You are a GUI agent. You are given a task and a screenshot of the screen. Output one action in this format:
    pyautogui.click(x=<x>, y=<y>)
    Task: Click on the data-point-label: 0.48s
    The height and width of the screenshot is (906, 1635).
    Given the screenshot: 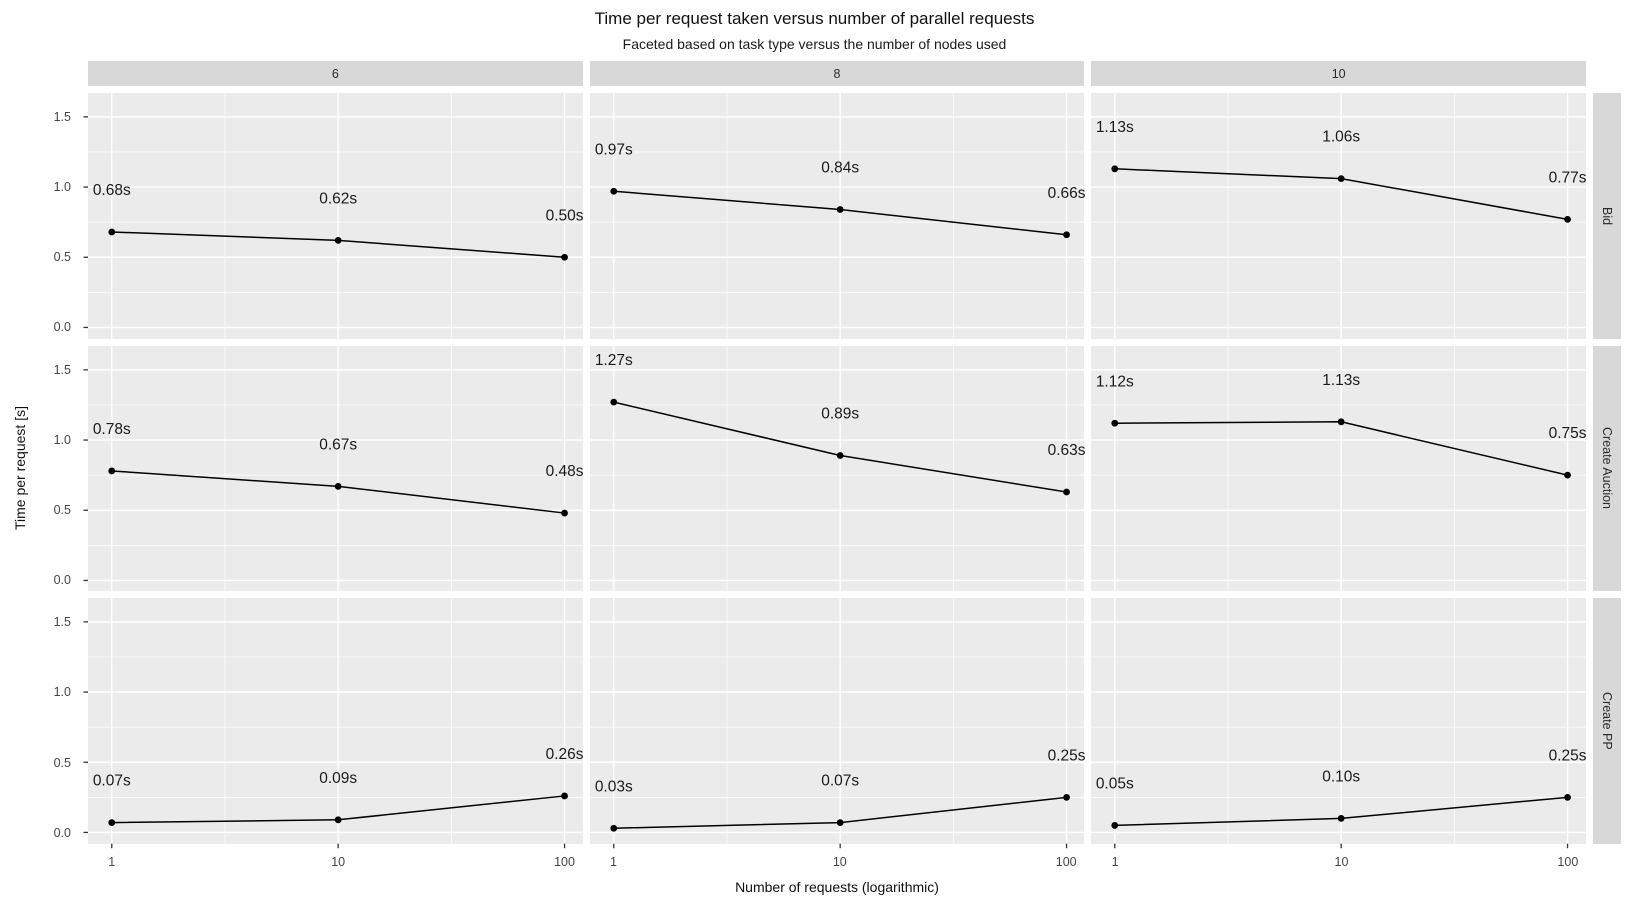 What is the action you would take?
    pyautogui.click(x=565, y=471)
    